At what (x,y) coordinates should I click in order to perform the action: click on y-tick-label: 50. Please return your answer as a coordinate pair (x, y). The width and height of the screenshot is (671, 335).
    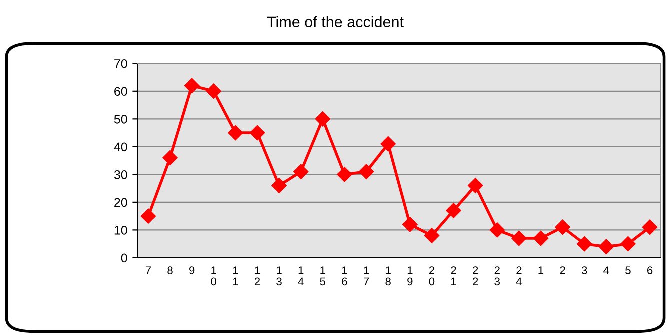
    Looking at the image, I should click on (121, 119).